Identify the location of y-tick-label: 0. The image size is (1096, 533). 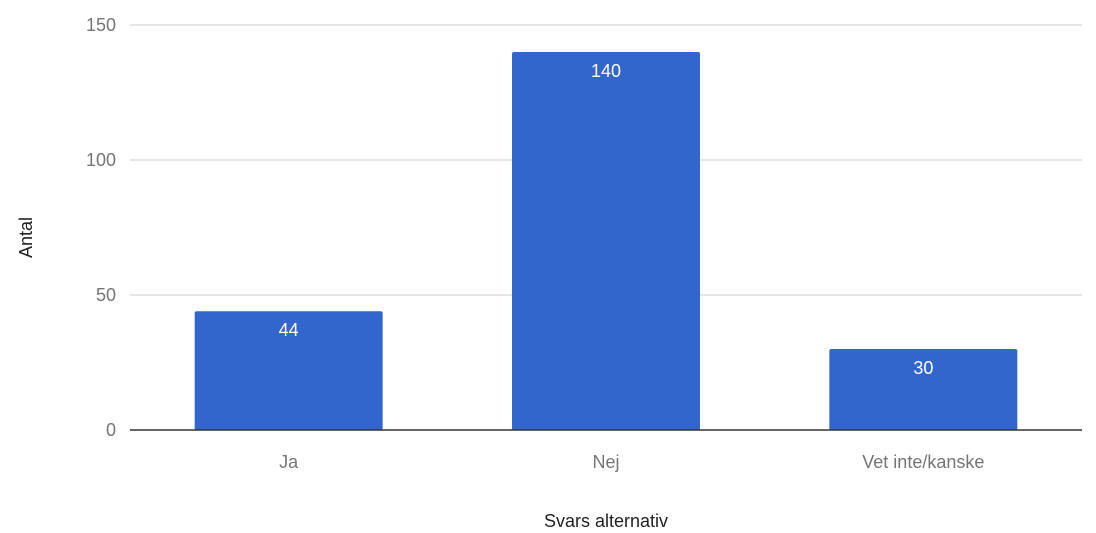
(111, 430).